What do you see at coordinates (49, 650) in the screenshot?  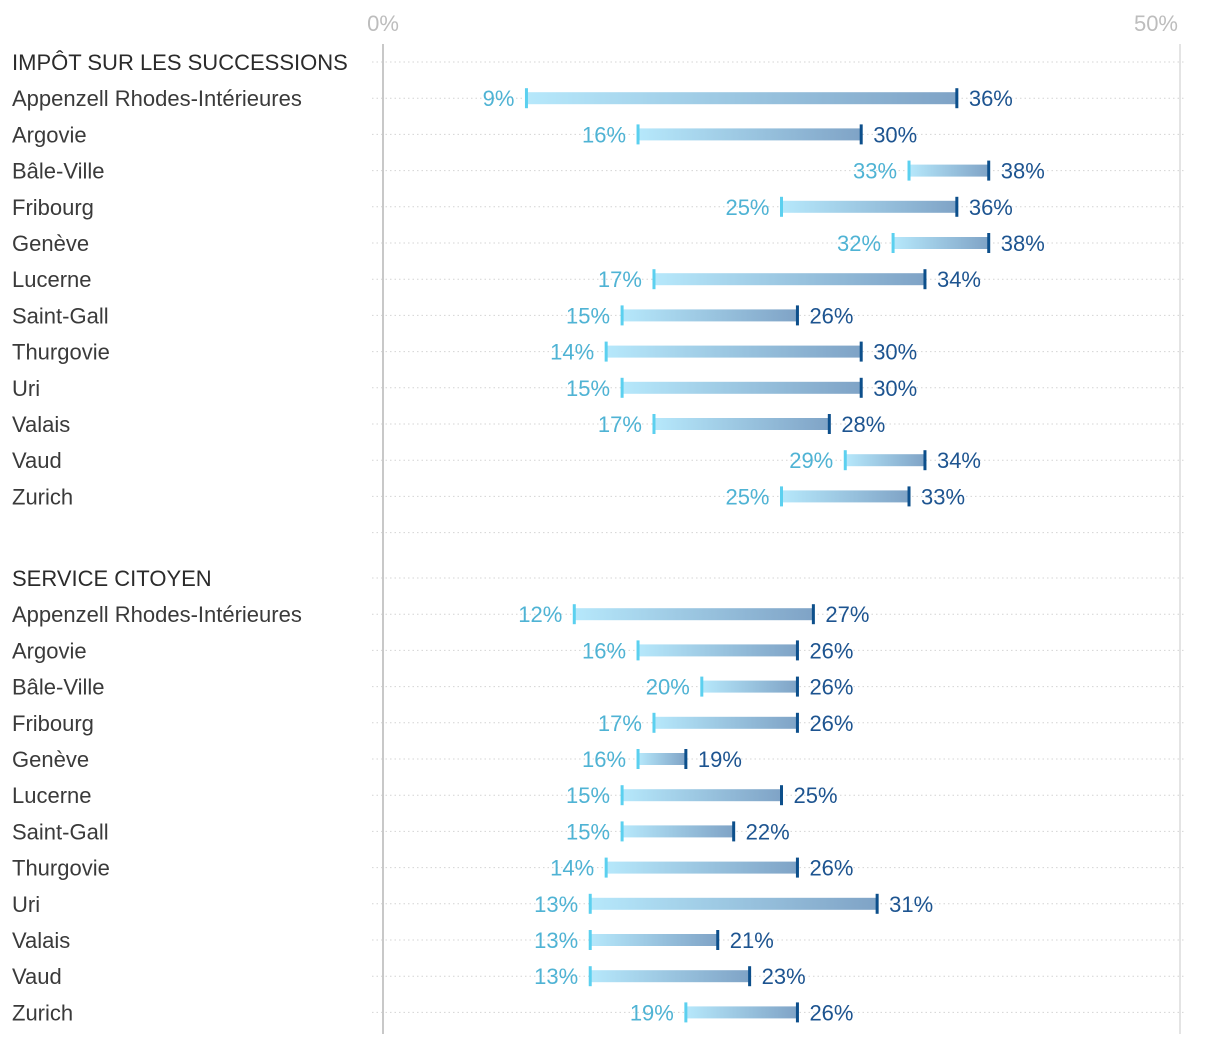 I see `row-label: Argovie` at bounding box center [49, 650].